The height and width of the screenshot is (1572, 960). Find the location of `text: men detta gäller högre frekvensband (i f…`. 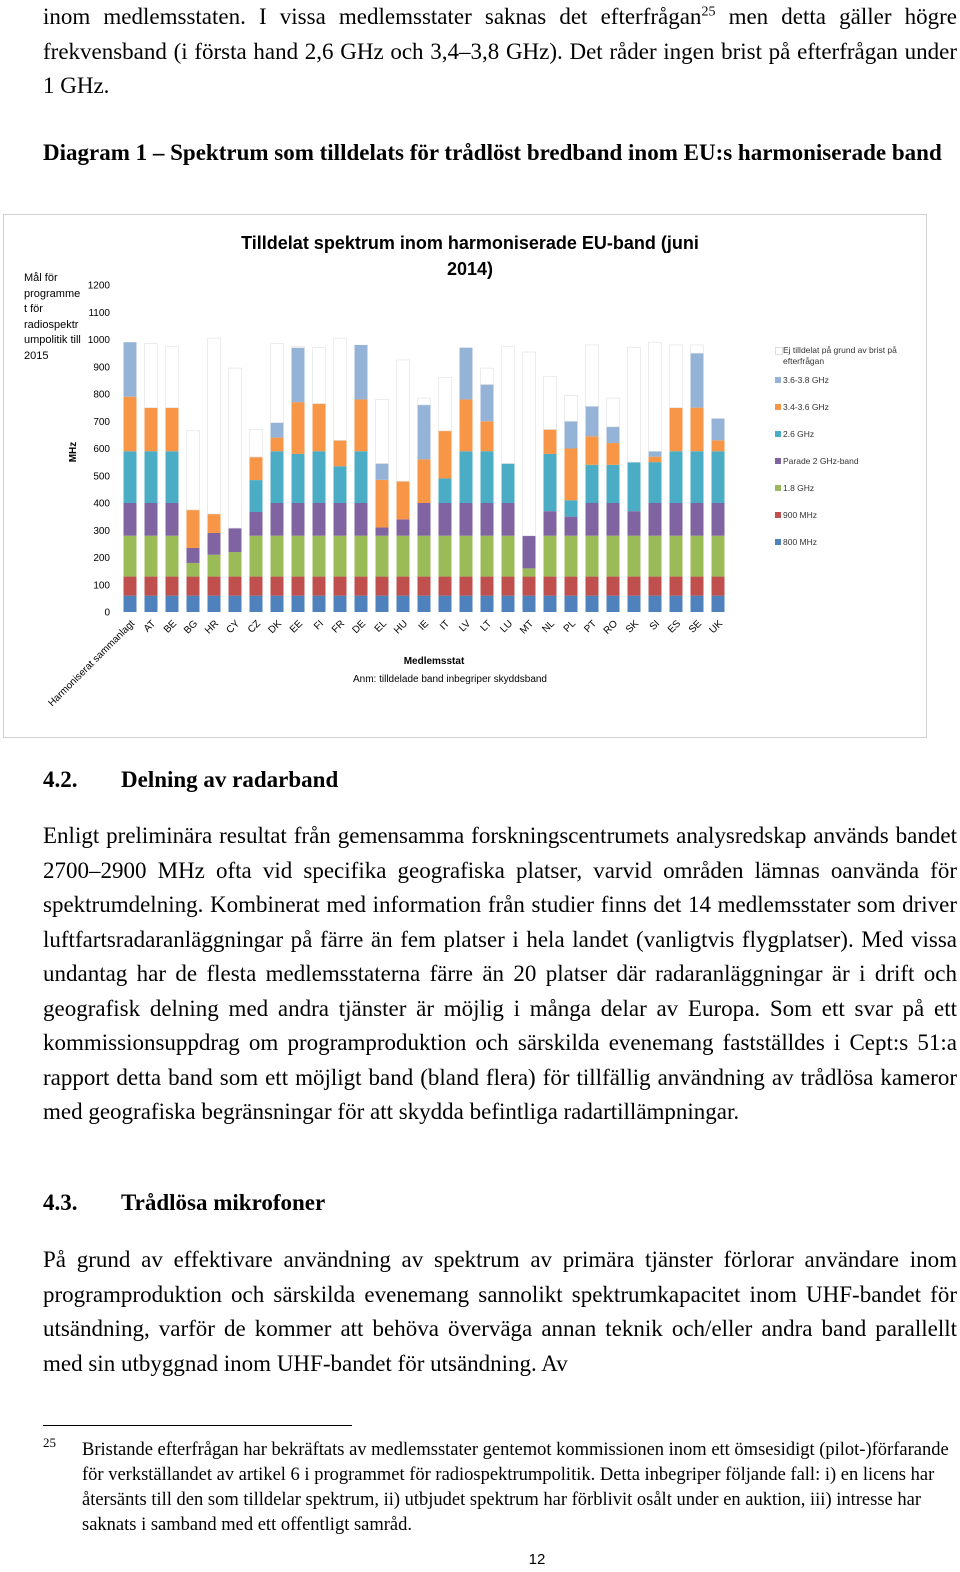

text: men detta gäller högre frekvensband (i f… is located at coordinates (500, 51).